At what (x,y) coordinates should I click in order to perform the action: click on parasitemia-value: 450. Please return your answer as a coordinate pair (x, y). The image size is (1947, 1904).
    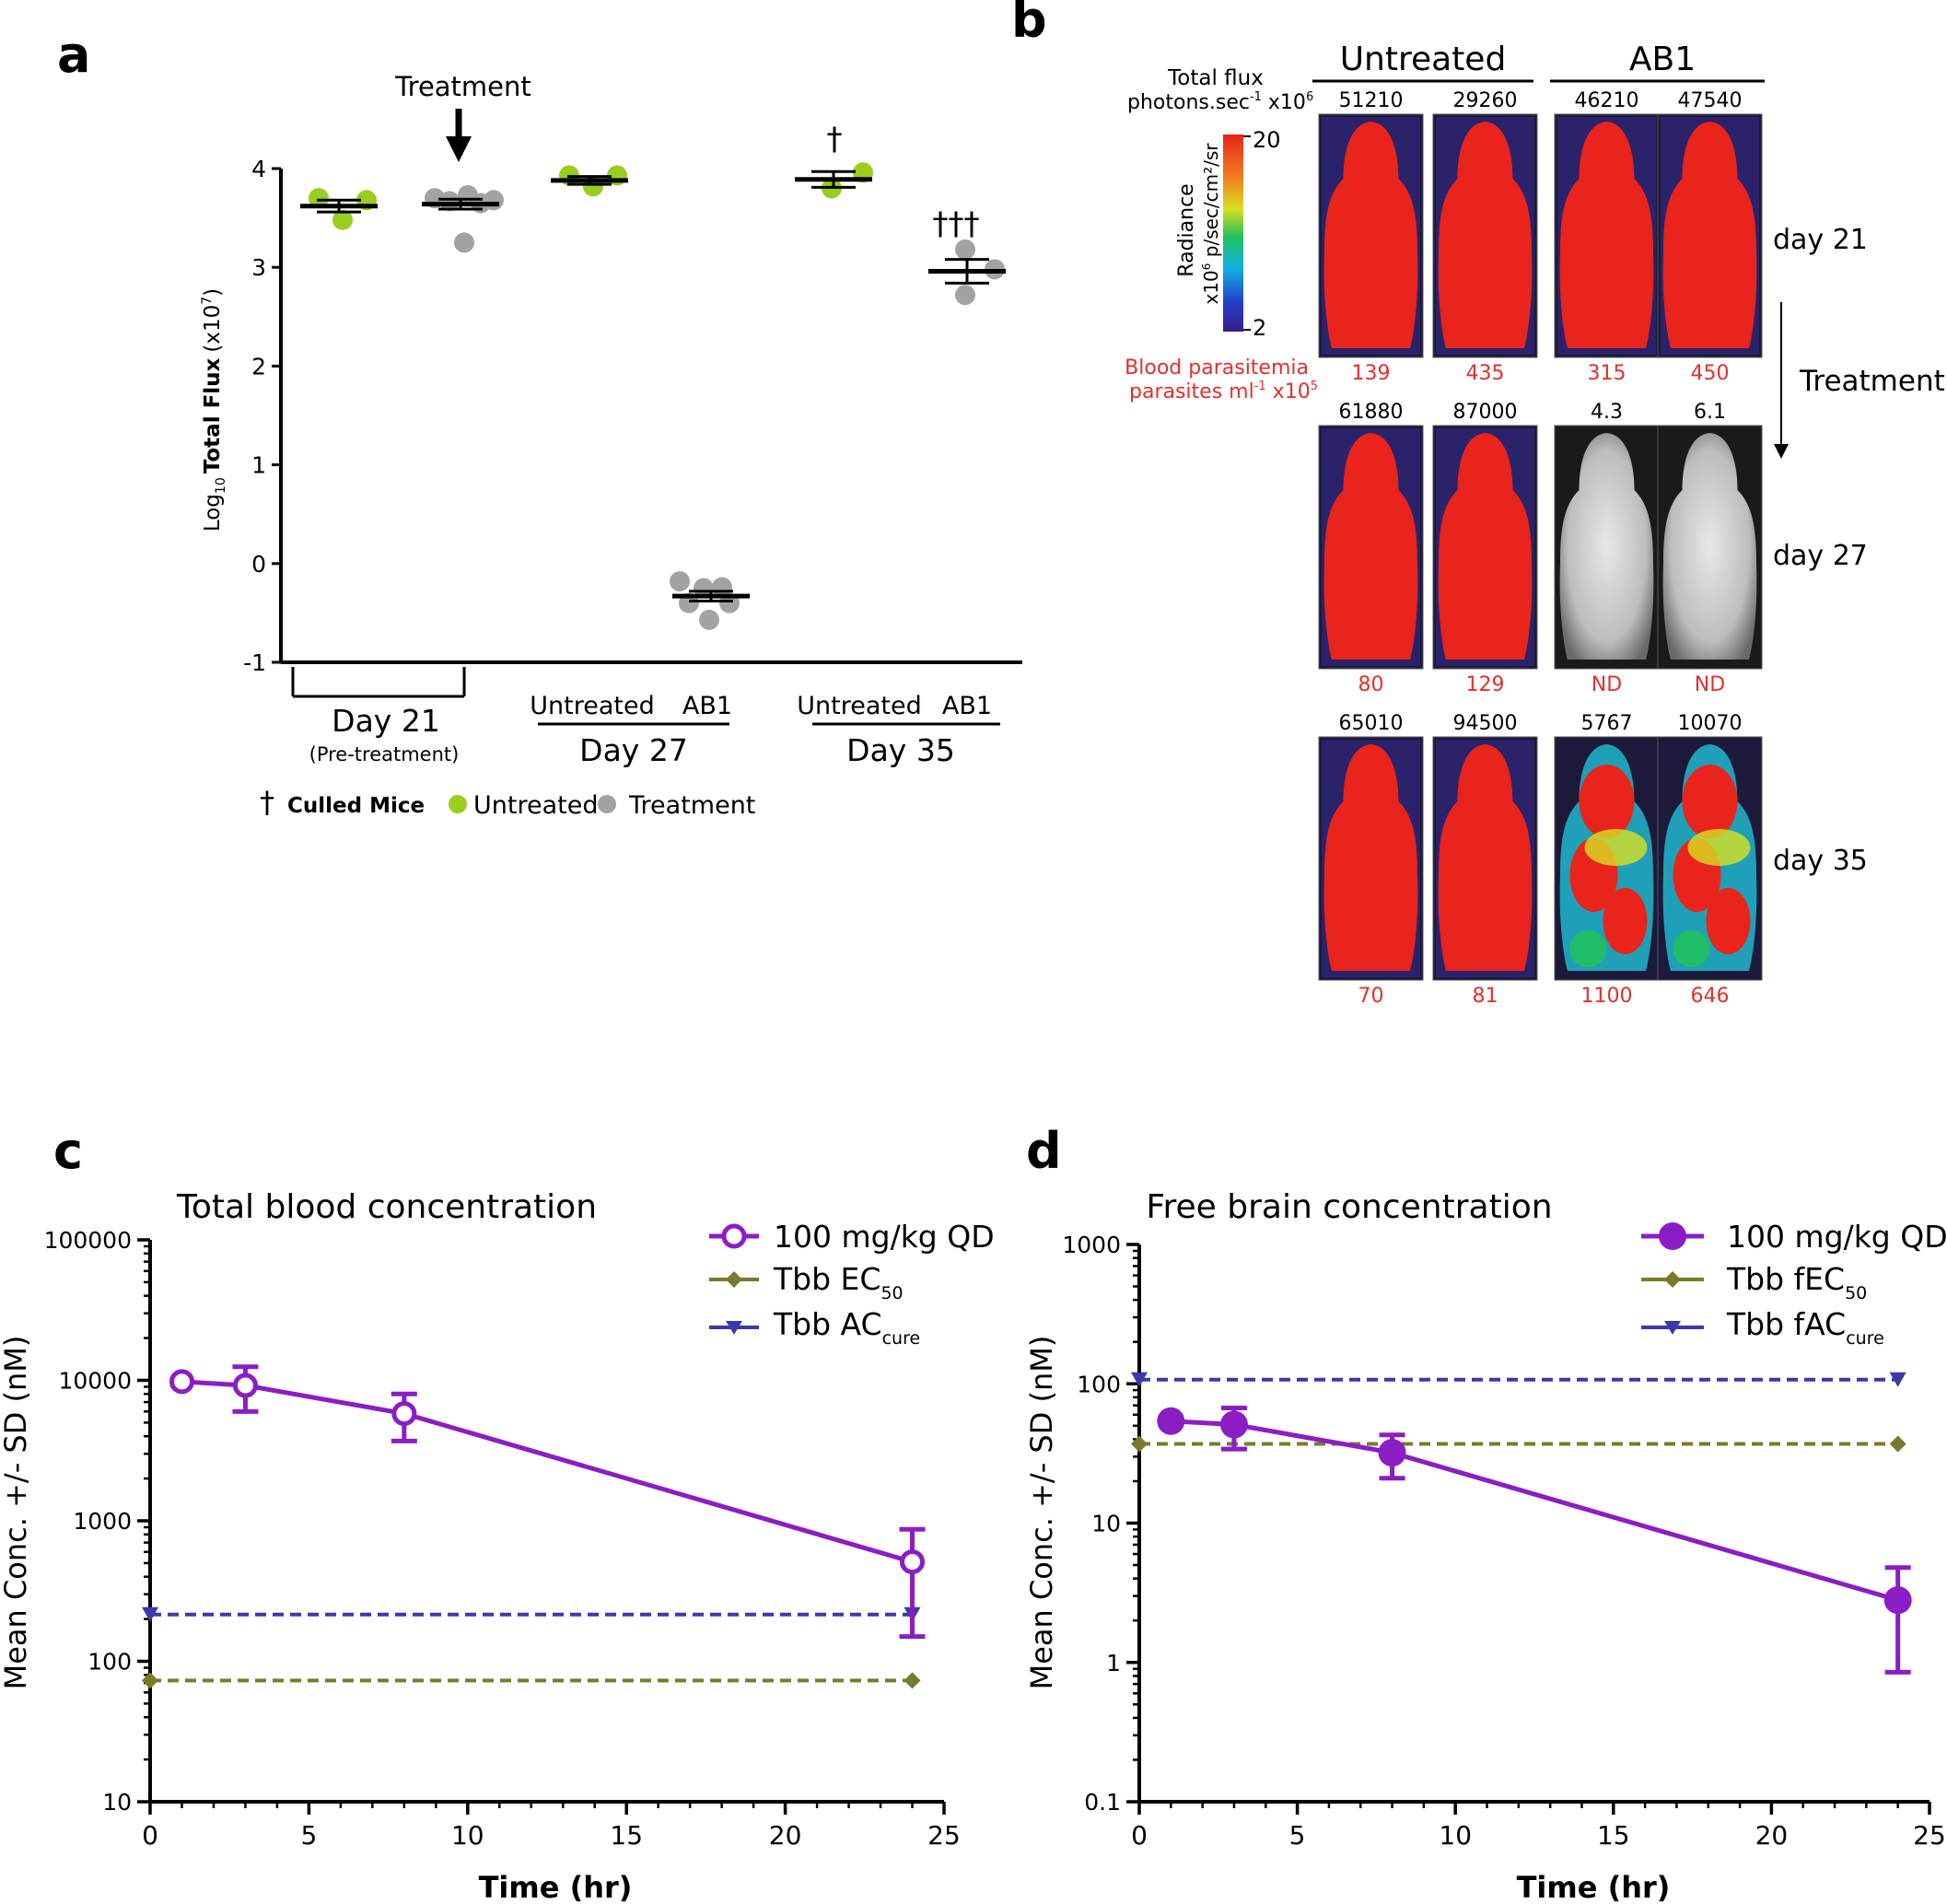
    Looking at the image, I should click on (1710, 373).